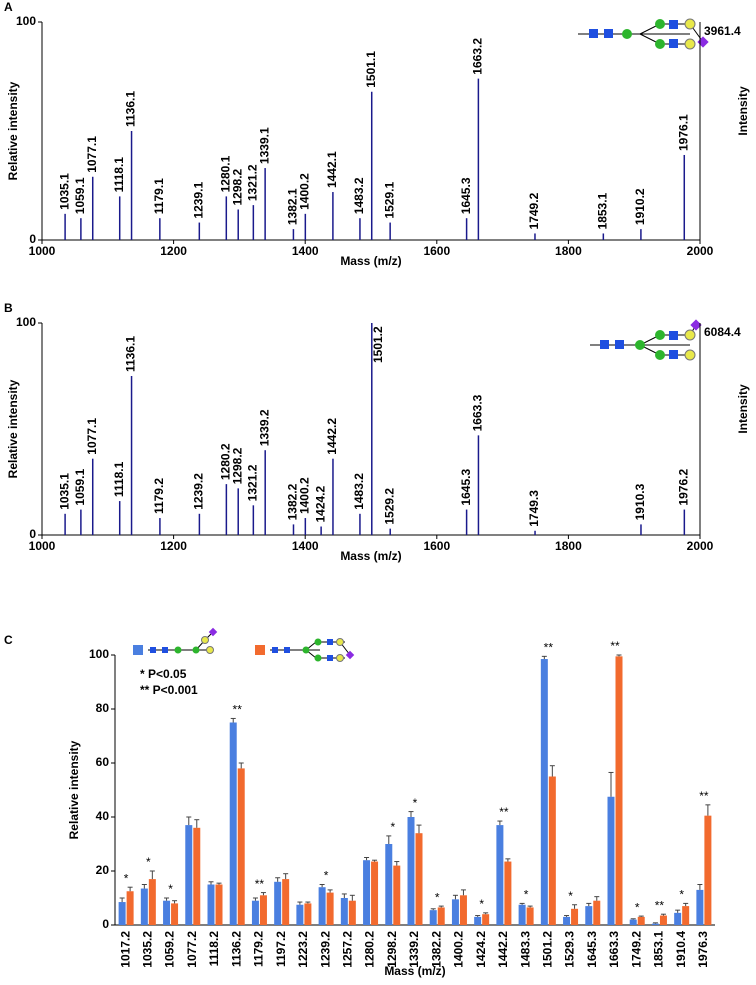 Image resolution: width=756 pixels, height=985 pixels. What do you see at coordinates (478, 56) in the screenshot?
I see `peak-label: 1663.2` at bounding box center [478, 56].